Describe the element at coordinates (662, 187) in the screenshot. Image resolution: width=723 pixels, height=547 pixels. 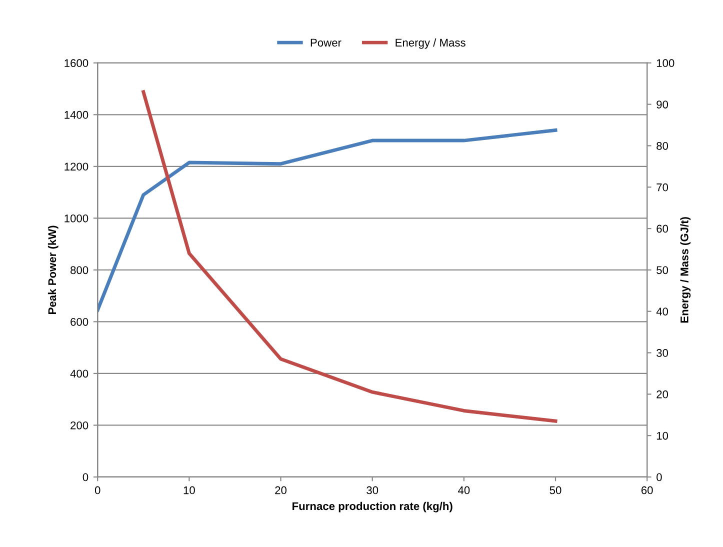
I see `y2-tick-label: 70` at that location.